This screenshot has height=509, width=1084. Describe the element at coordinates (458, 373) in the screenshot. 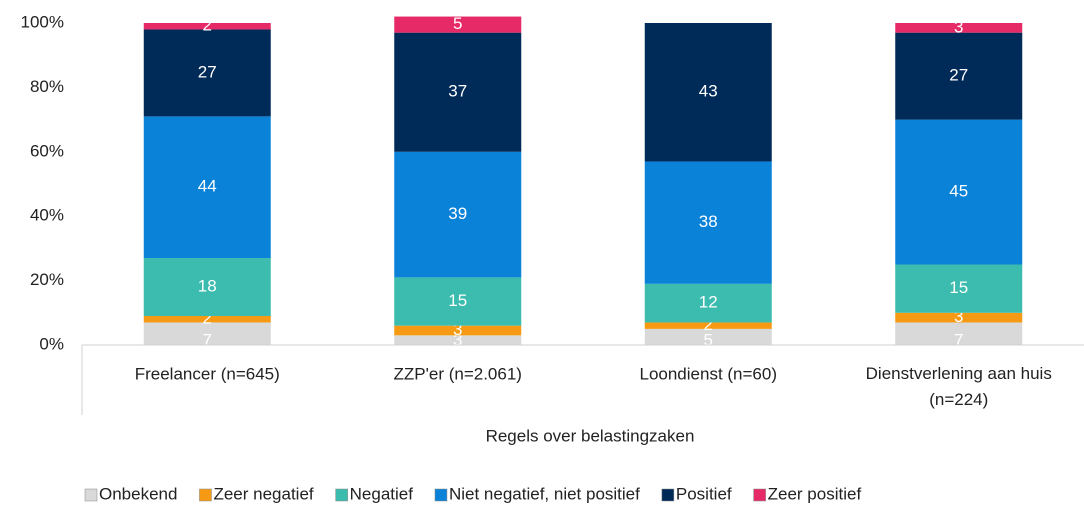

I see `x-tick-label: ZZP'er (n=2.061)` at that location.